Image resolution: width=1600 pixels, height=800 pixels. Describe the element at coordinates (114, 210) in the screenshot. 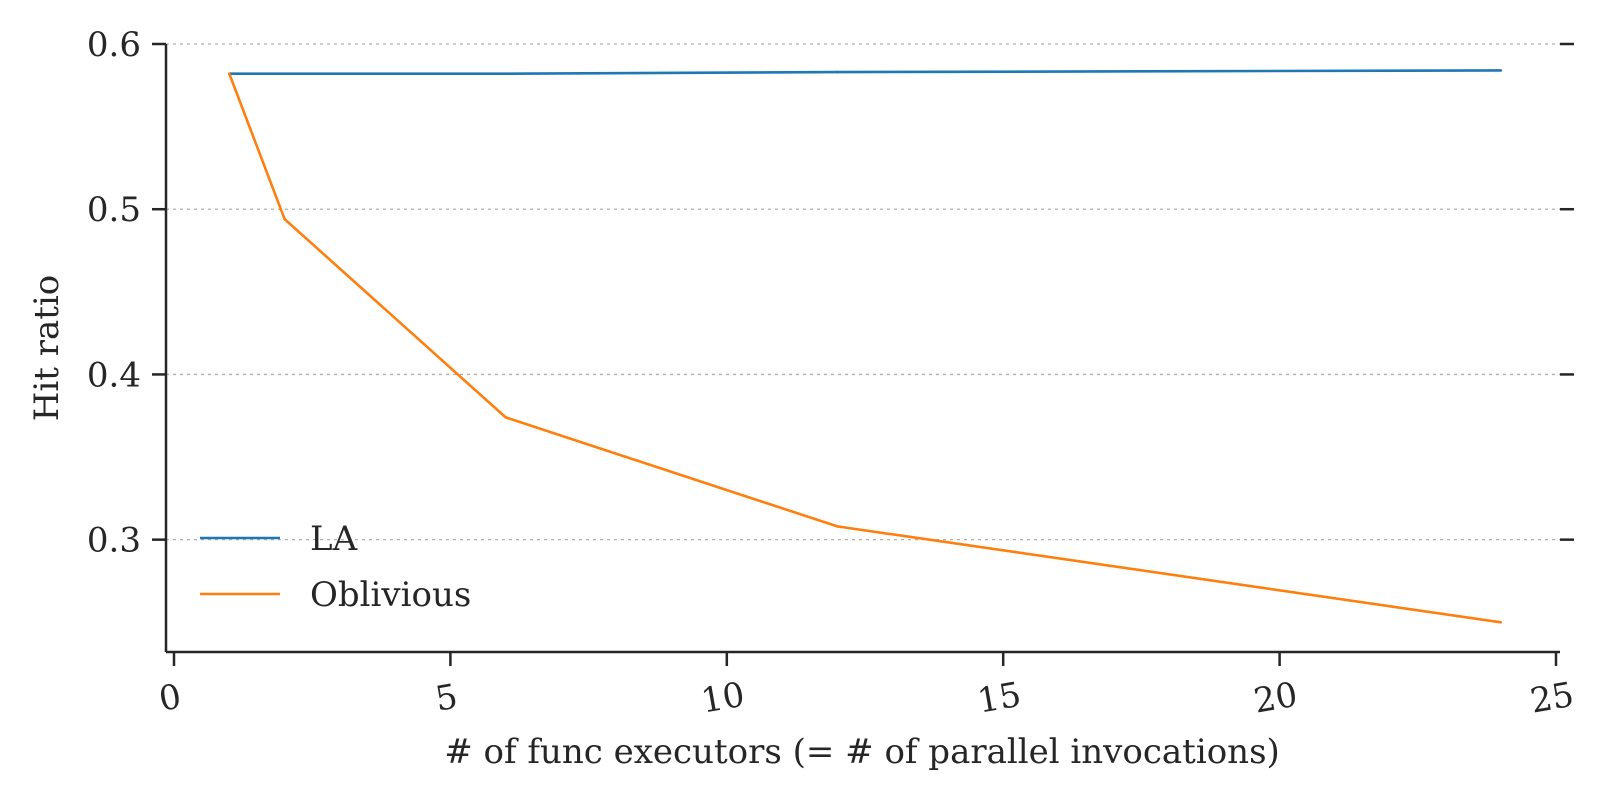

I see `y-tick-label: 0.5` at that location.